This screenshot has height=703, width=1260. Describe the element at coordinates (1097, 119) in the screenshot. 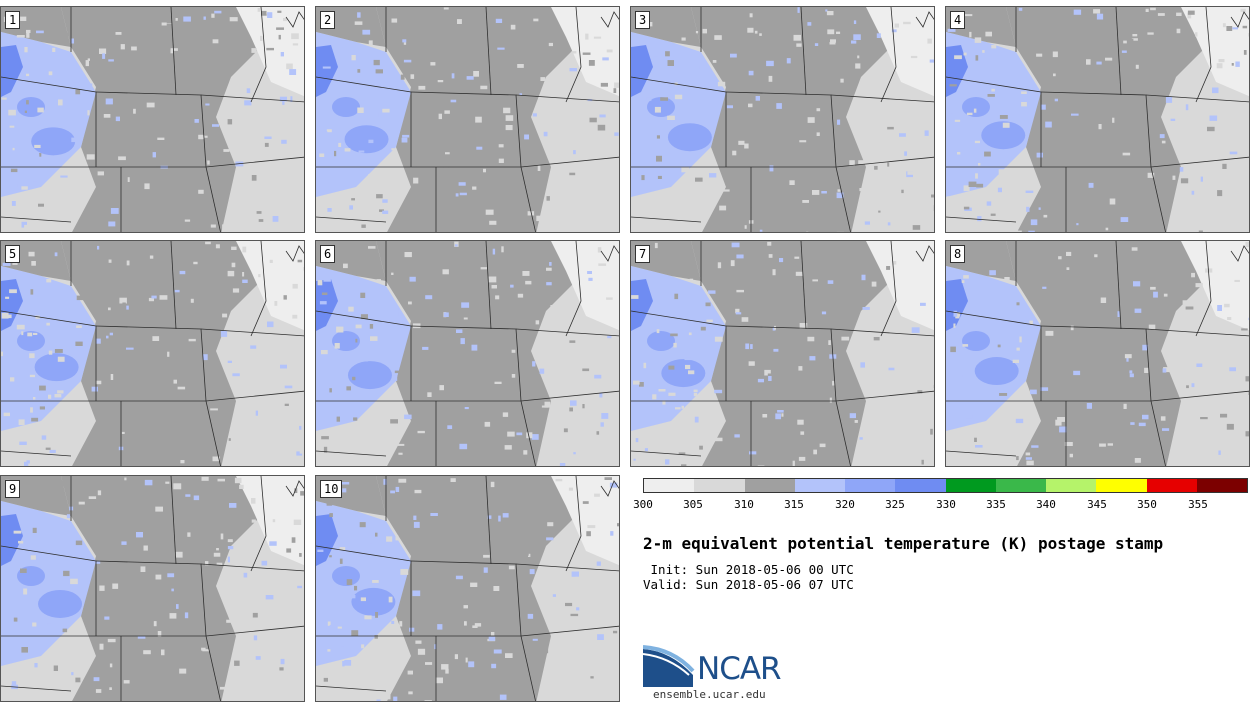

I see `member-panel-4: 4` at that location.